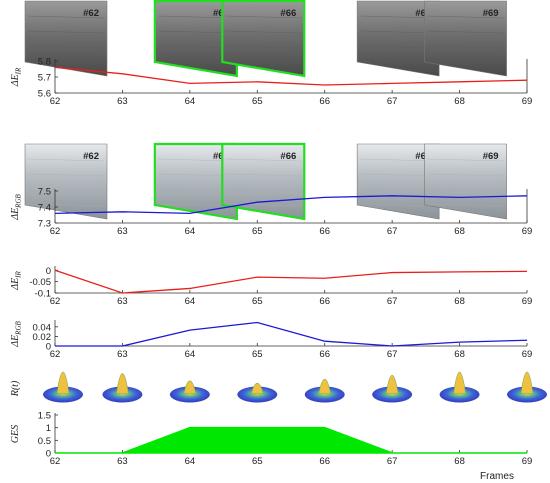 Image resolution: width=550 pixels, height=483 pixels. I want to click on panel-2: 62 63 64 65 66 67 68 69 0-0.05-0.1, so click(280, 286).